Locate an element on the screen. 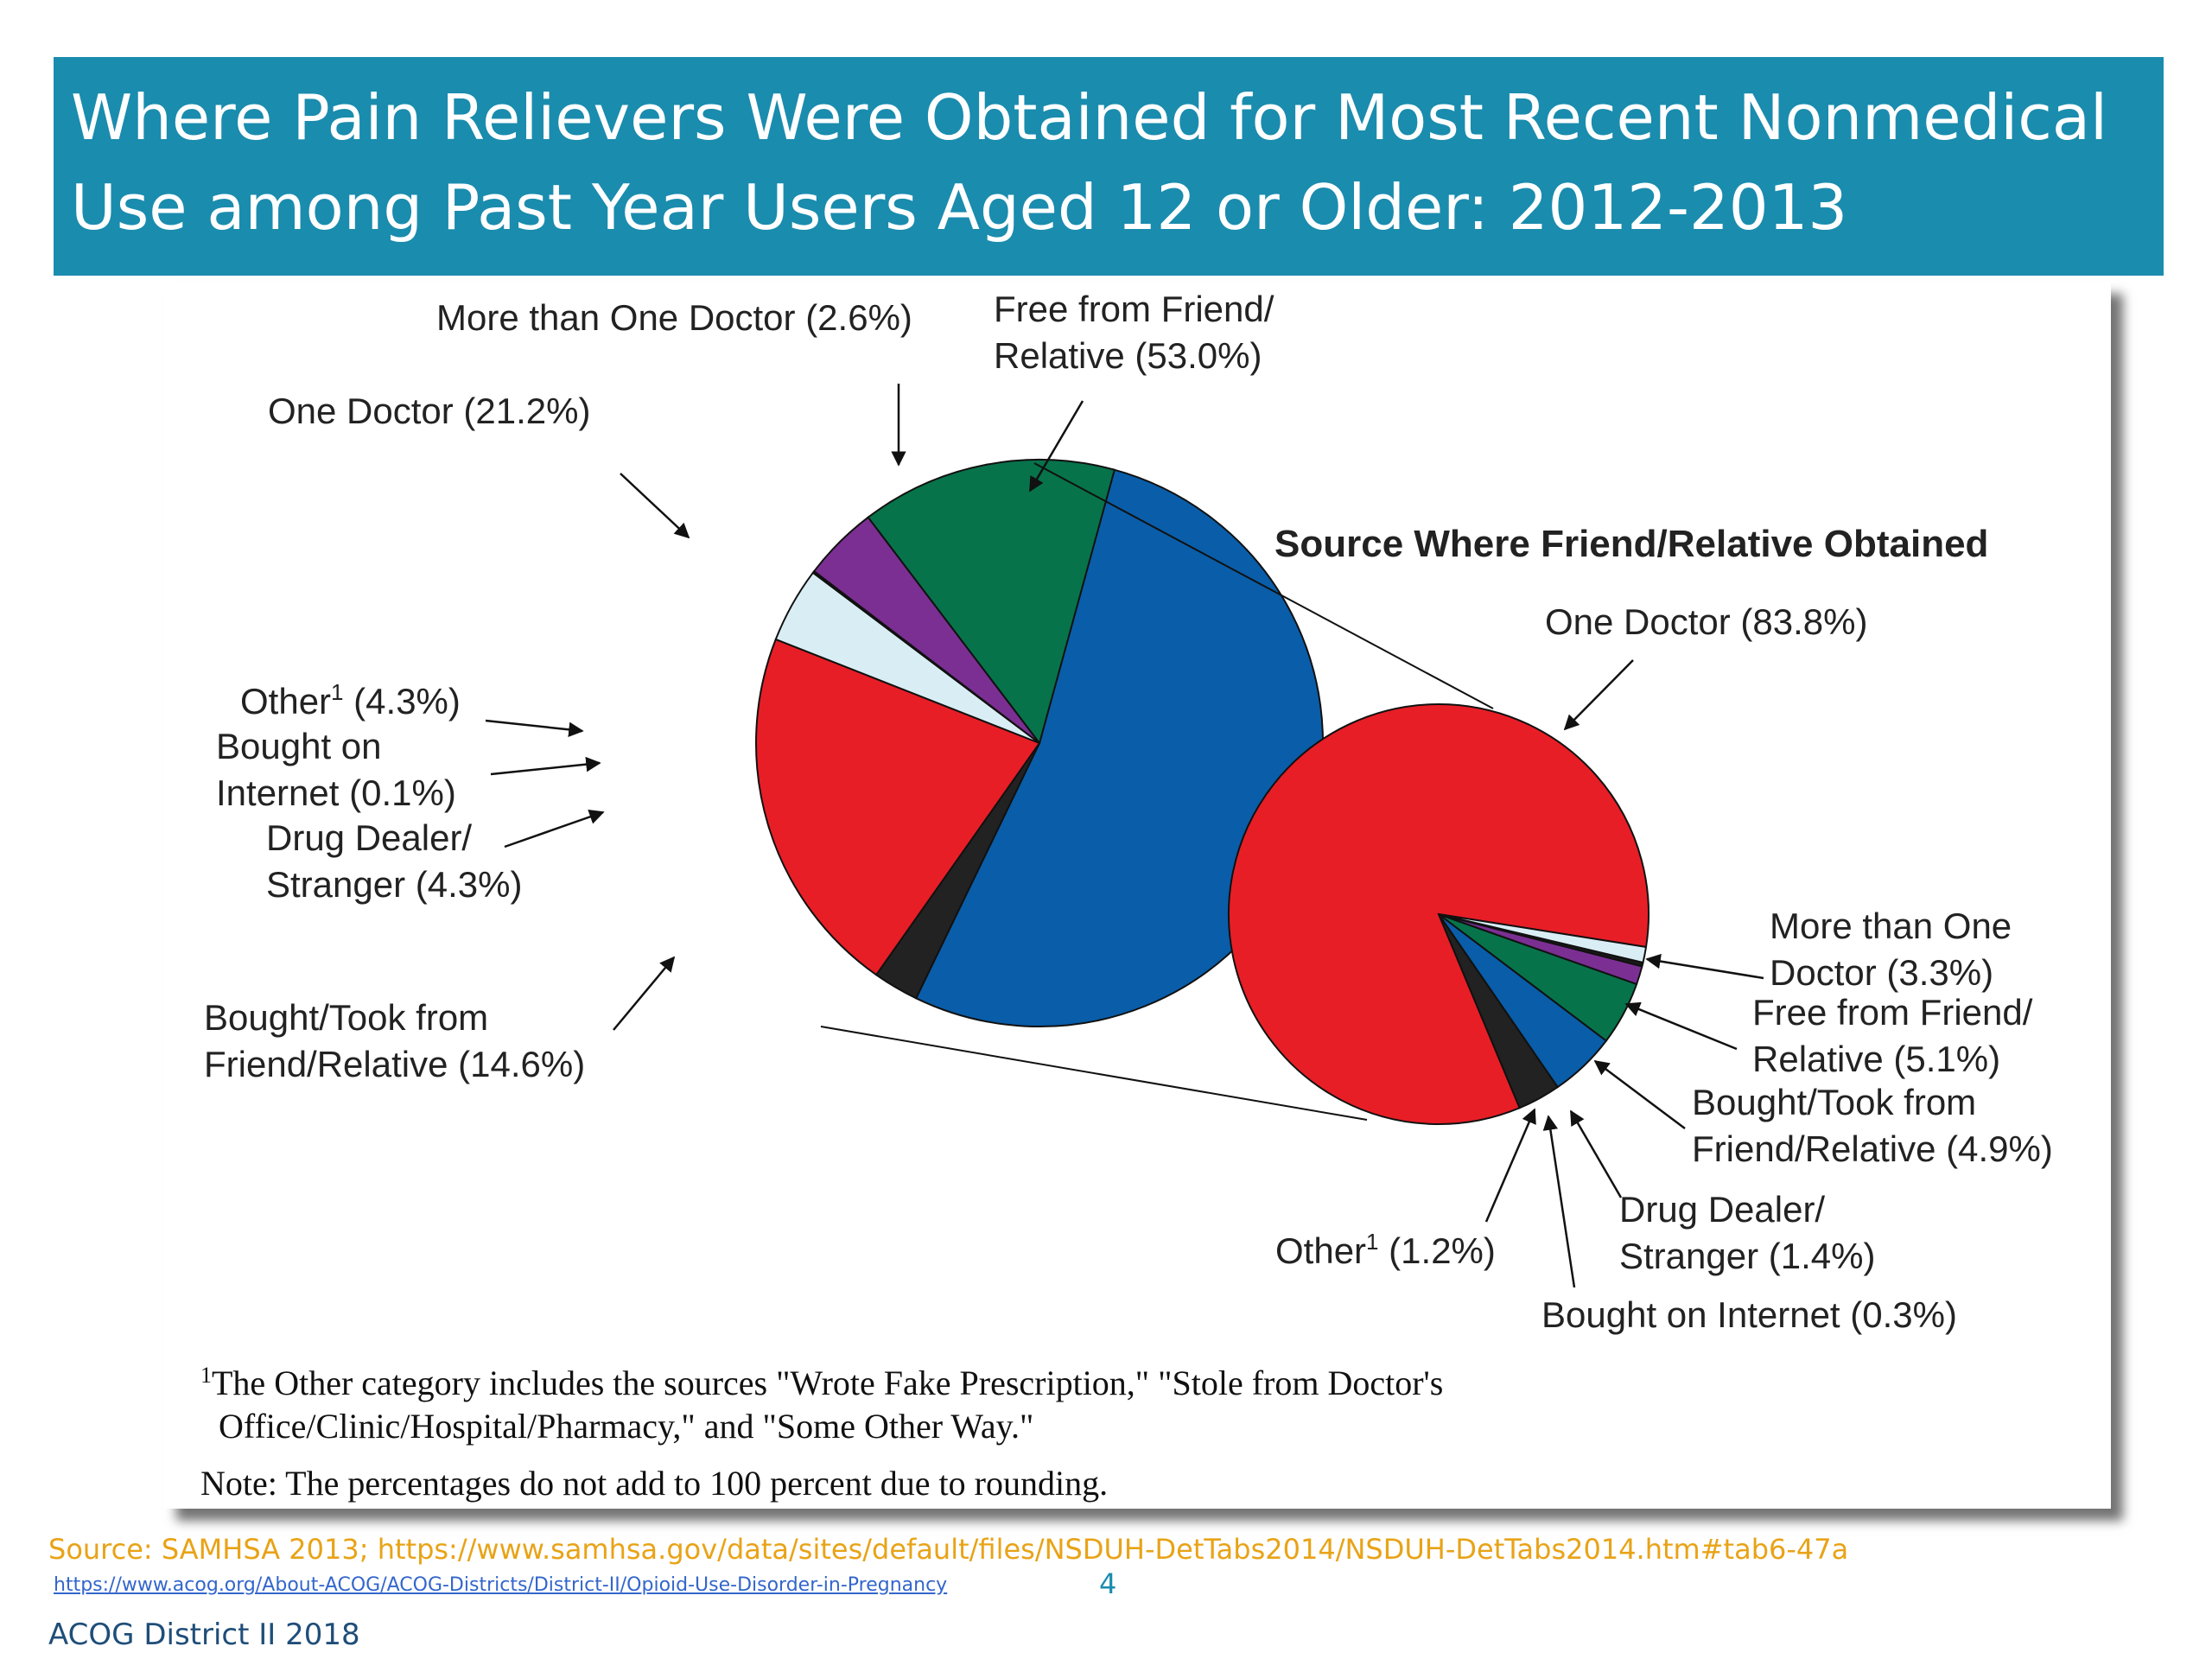 The height and width of the screenshot is (1659, 2212). sub-label-0: One Doctor (83.8%) is located at coordinates (1706, 621).